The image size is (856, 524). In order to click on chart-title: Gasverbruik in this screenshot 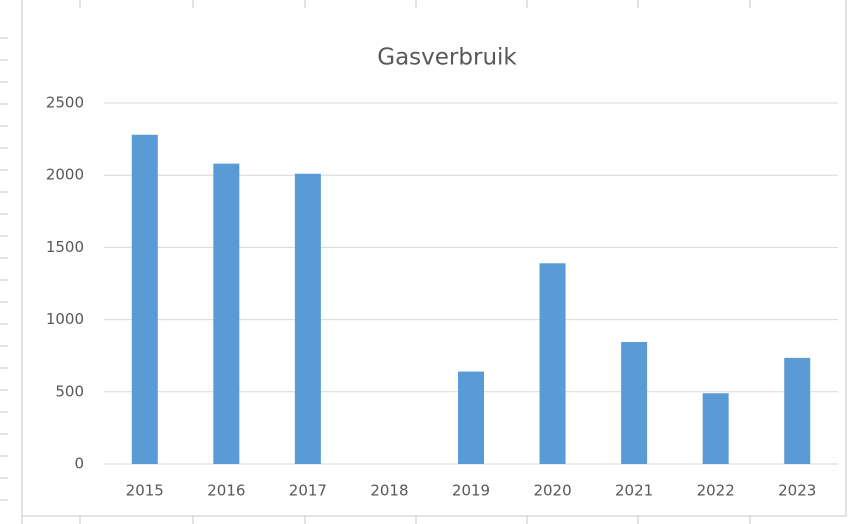, I will do `click(447, 58)`.